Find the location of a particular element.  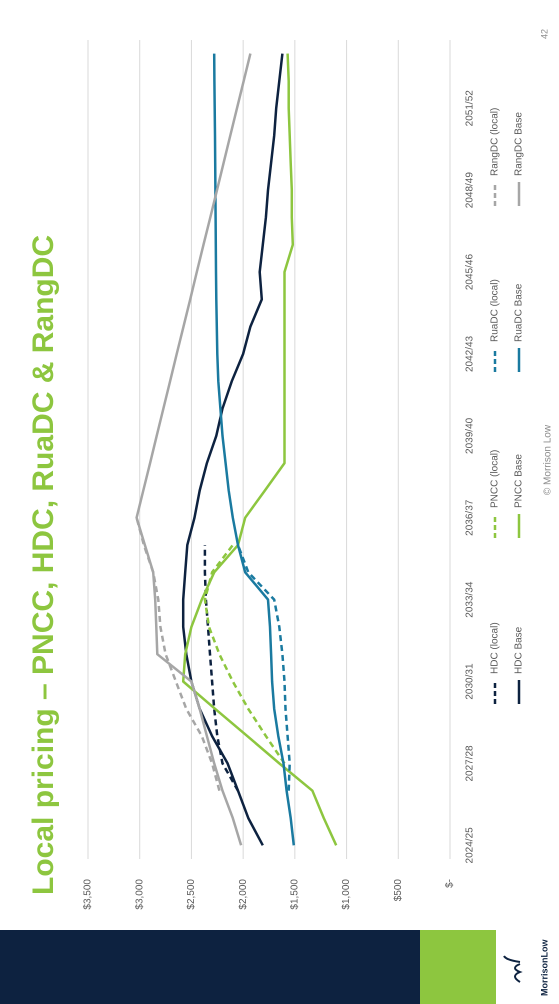

footer: © Morrison Low is located at coordinates (548, 459).